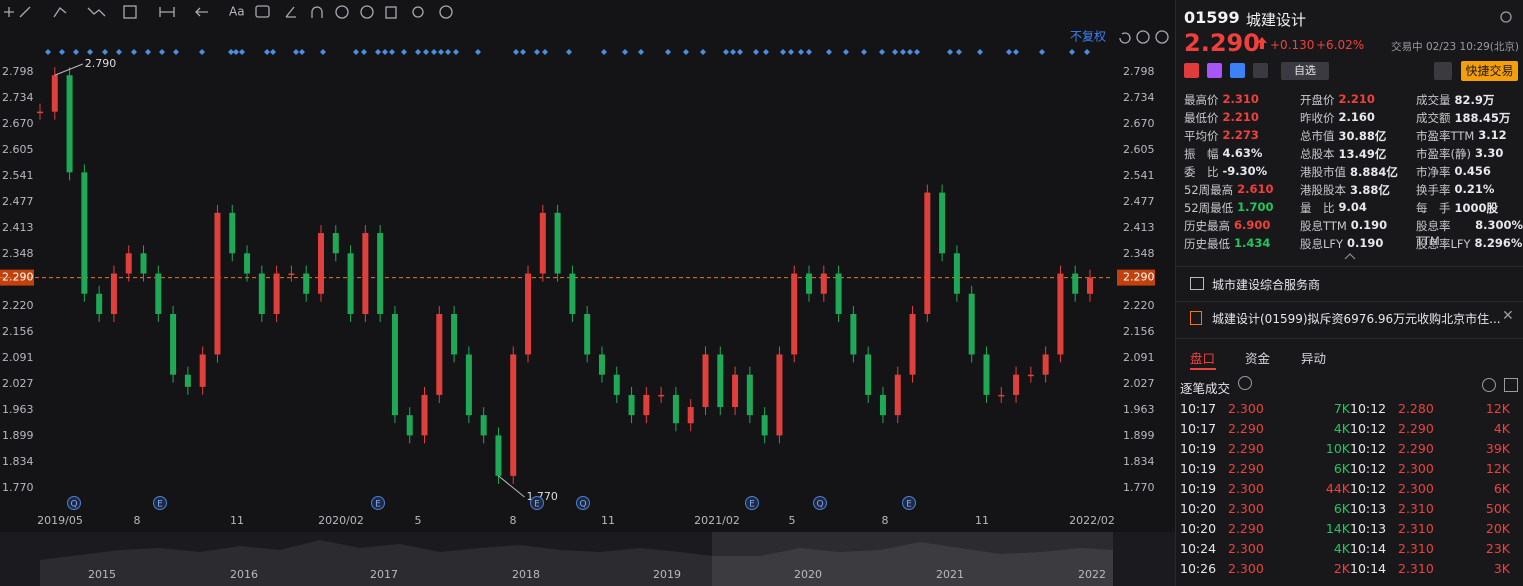 This screenshot has height=586, width=1523. What do you see at coordinates (1222, 43) in the screenshot?
I see `last-price: 2.290` at bounding box center [1222, 43].